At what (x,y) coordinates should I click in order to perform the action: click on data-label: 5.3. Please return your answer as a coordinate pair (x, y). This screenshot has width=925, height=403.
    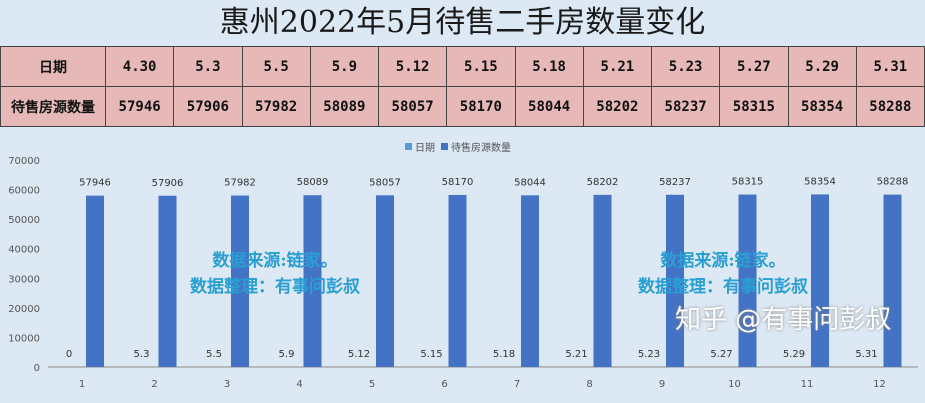
    Looking at the image, I should click on (142, 354).